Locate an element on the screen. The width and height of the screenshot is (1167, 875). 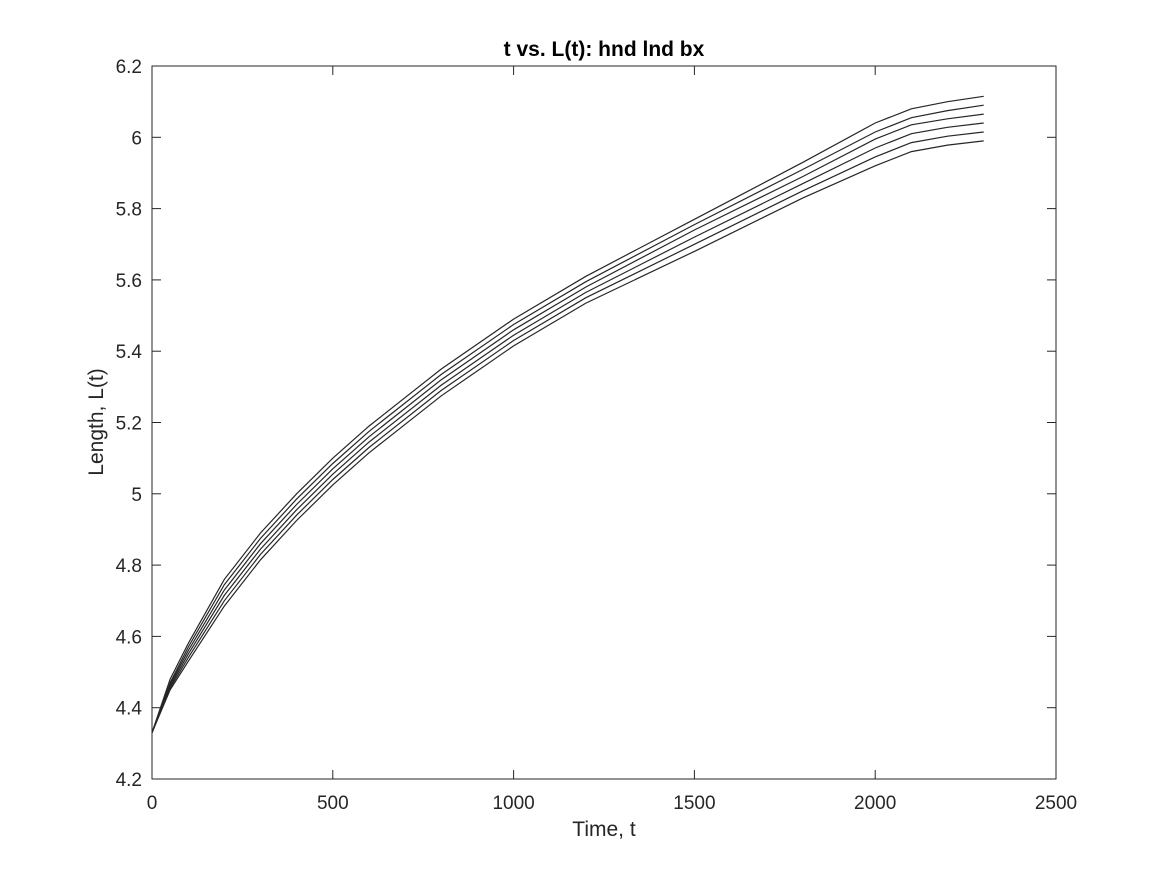
y-tick-label: 4.8 is located at coordinates (129, 566).